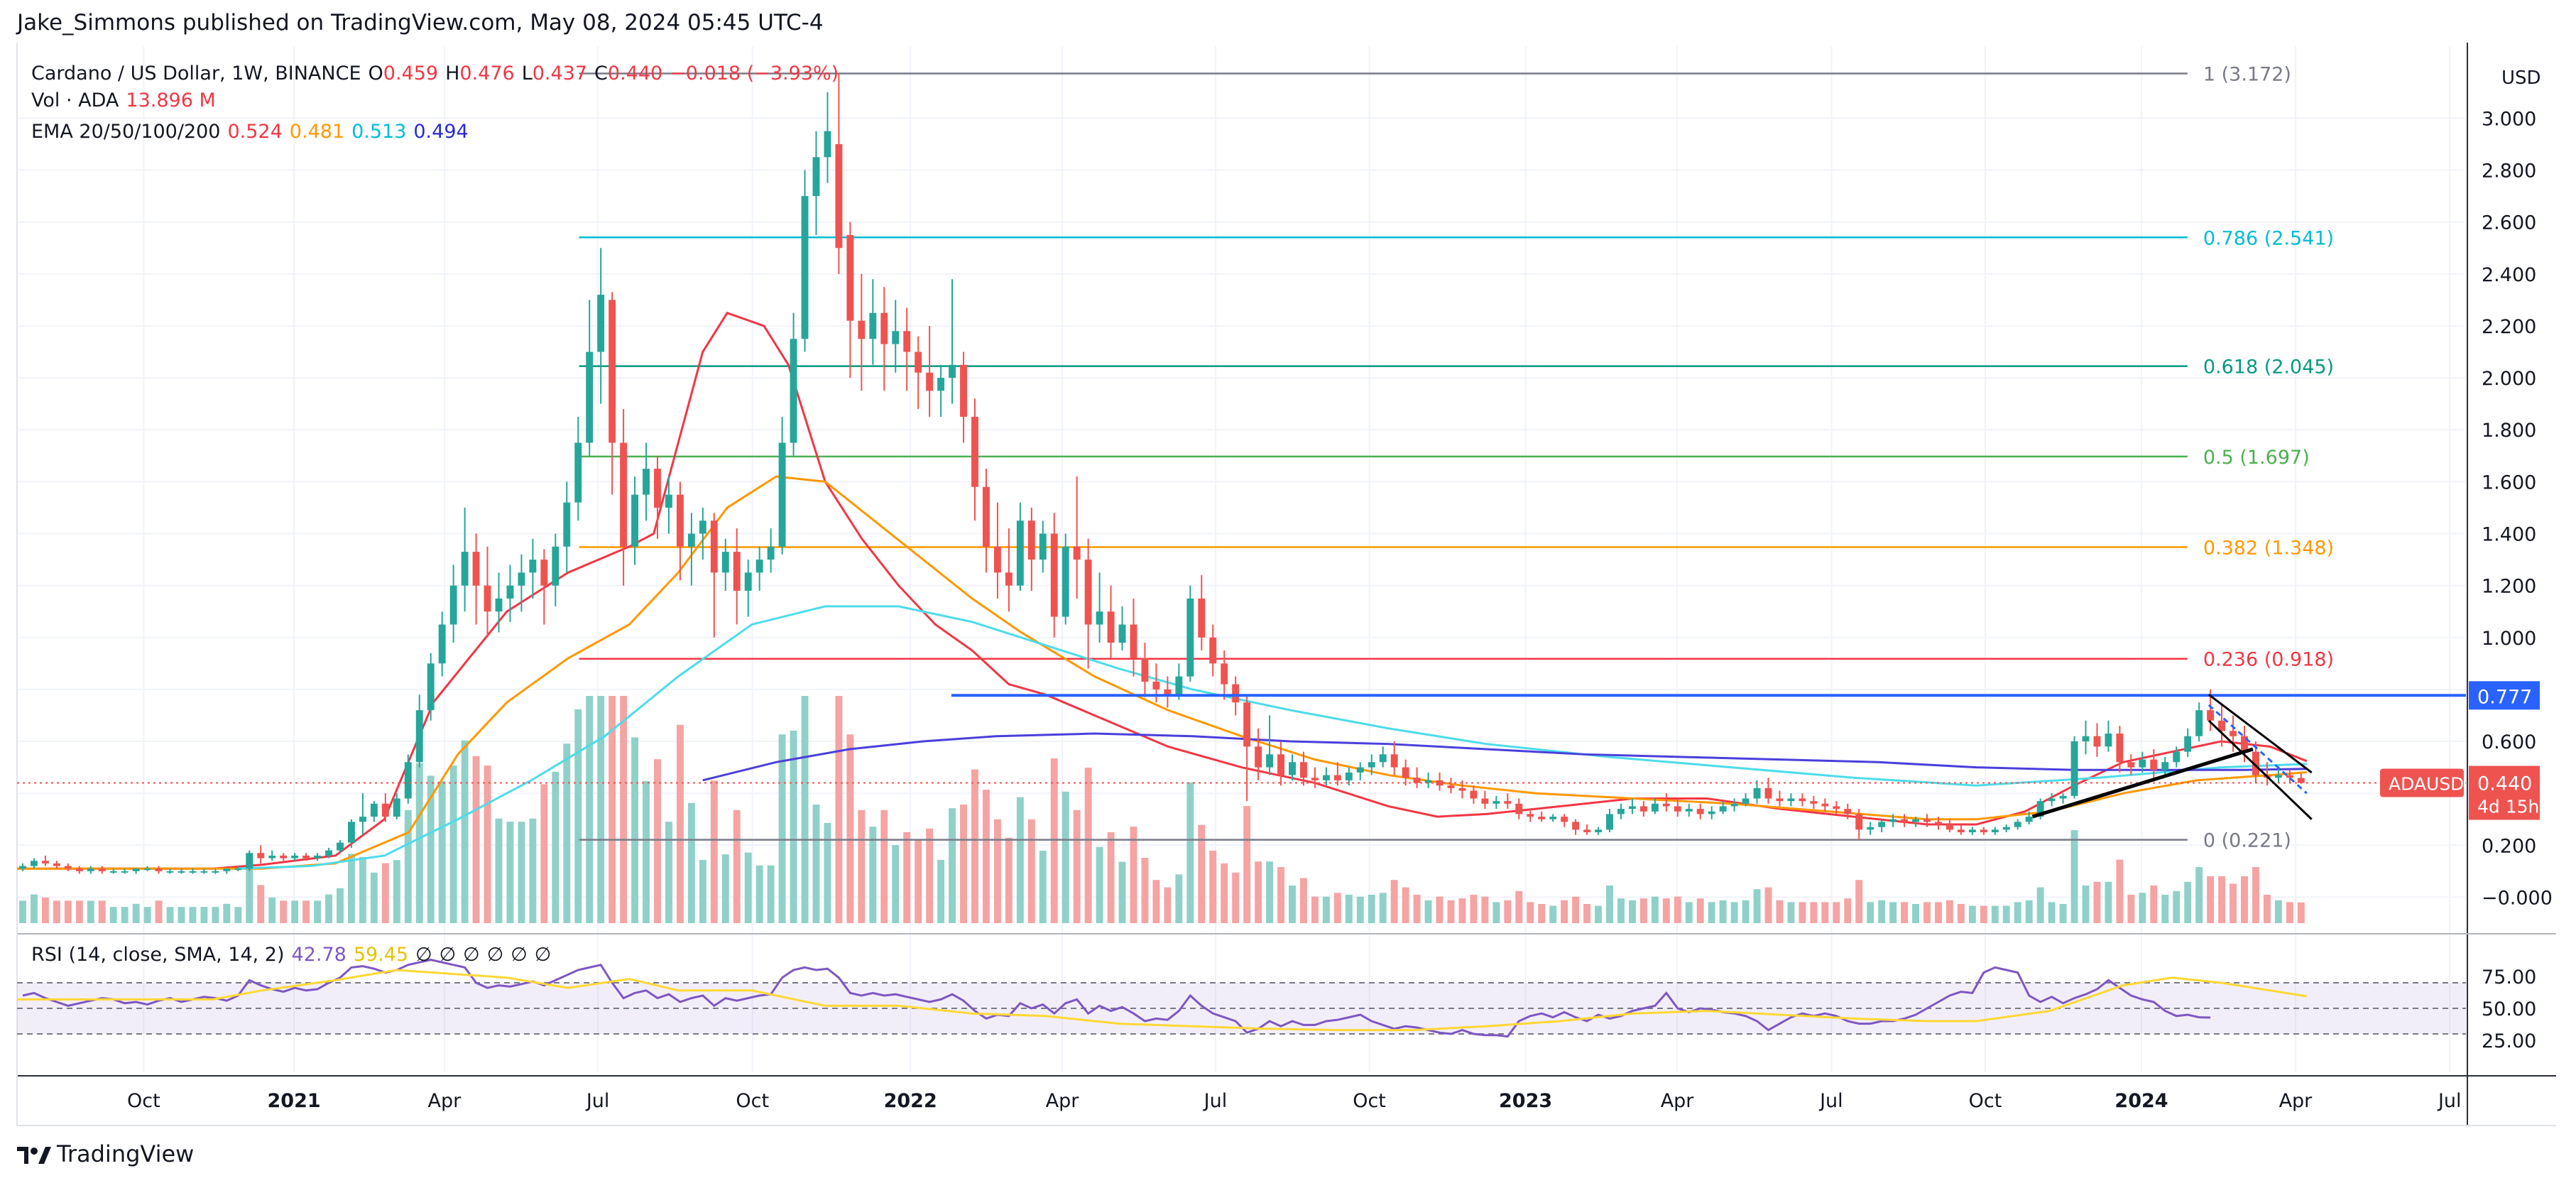 This screenshot has width=2576, height=1188. Describe the element at coordinates (519, 955) in the screenshot. I see `rsi-empty-5: ∅` at that location.